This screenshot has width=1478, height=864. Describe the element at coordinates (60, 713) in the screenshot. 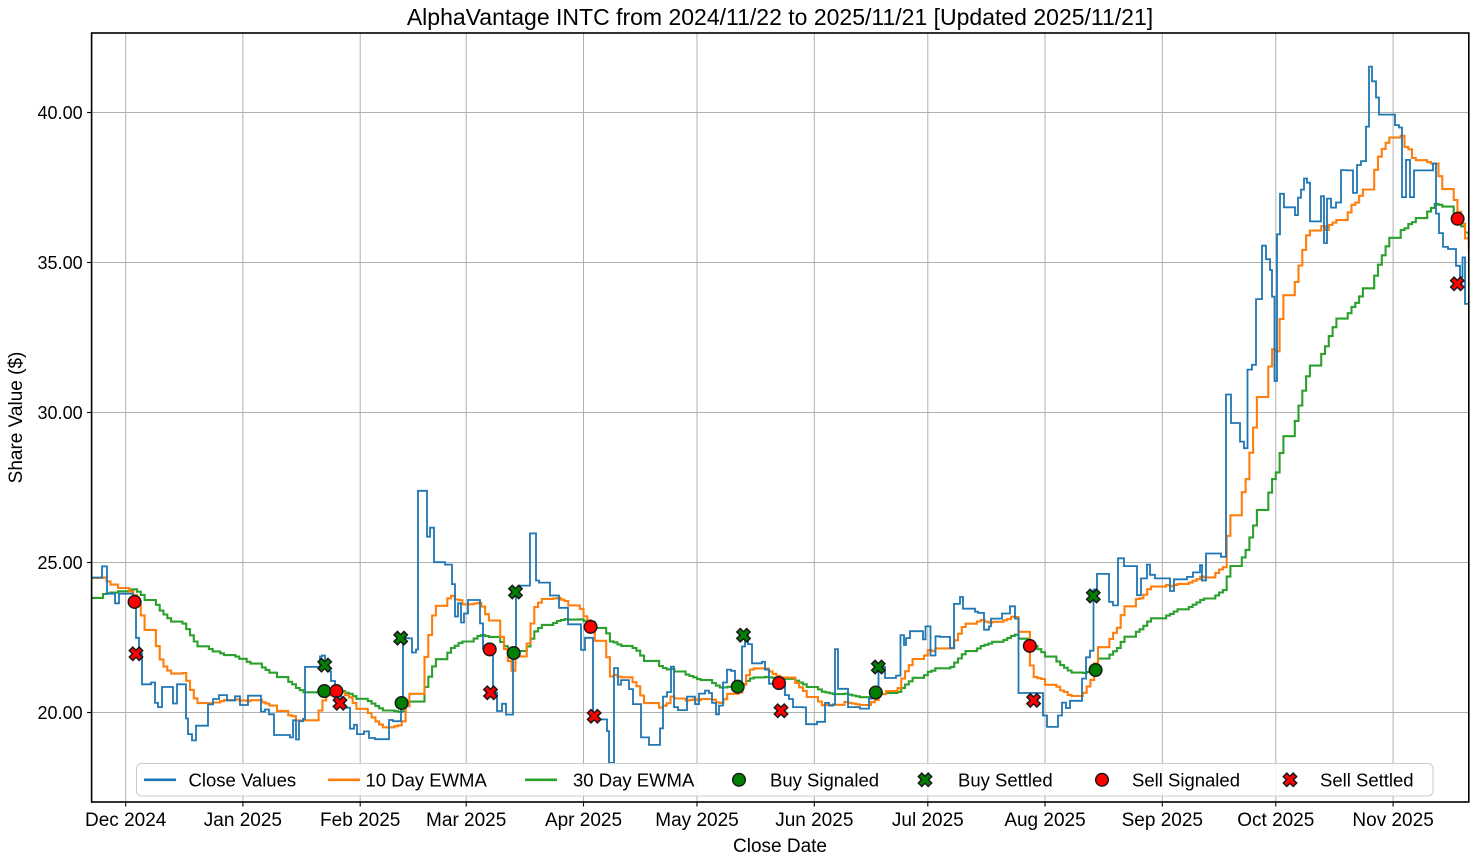

I see `svg-text: 20.00` at that location.